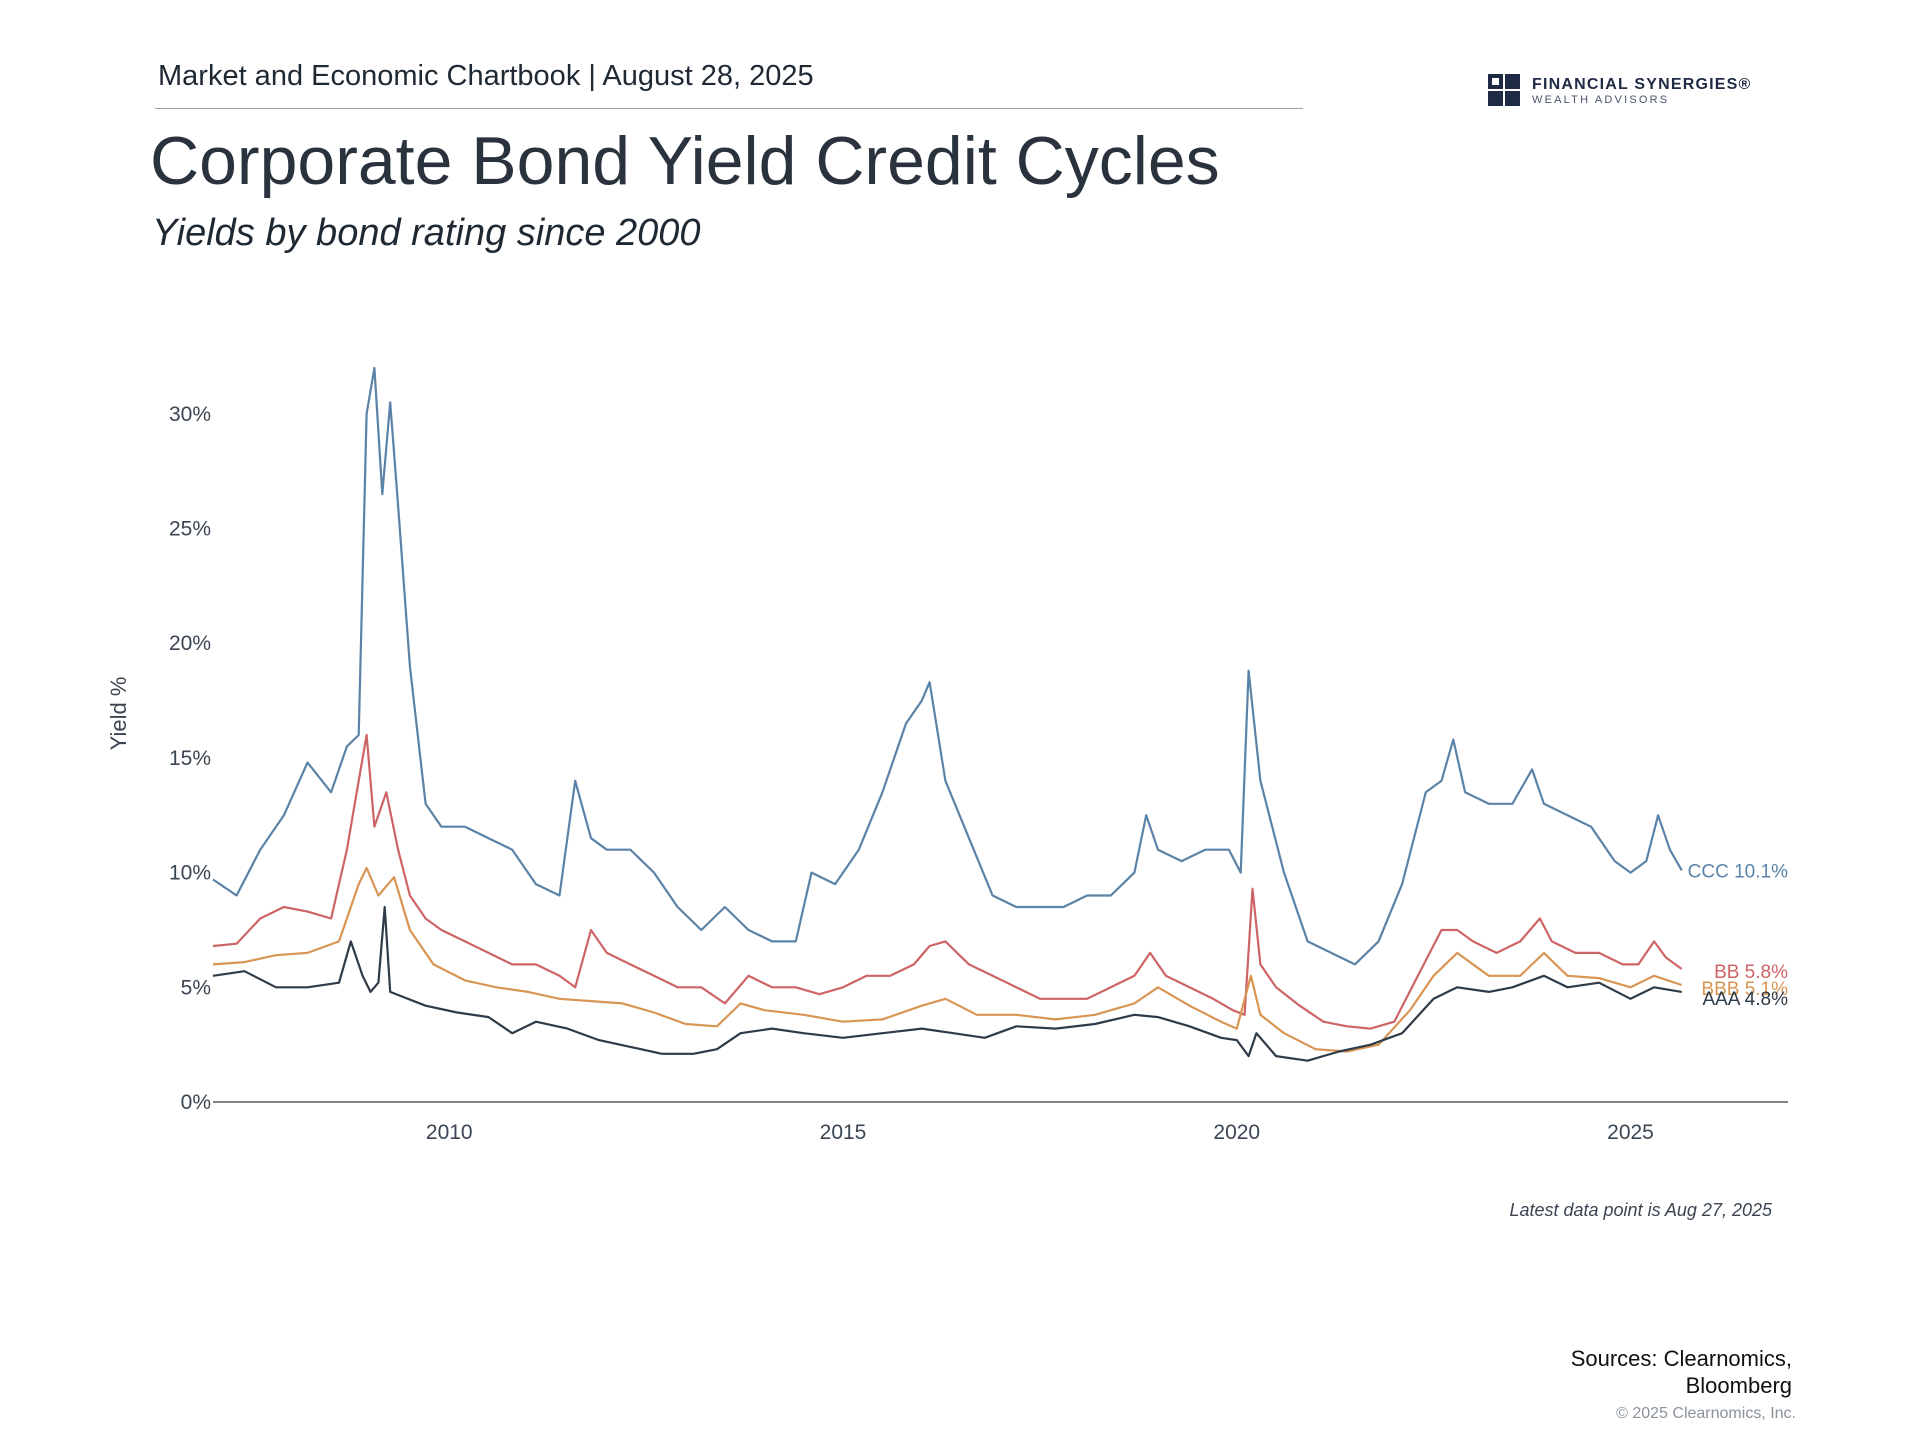 The height and width of the screenshot is (1440, 1920). Describe the element at coordinates (190, 529) in the screenshot. I see `y-tick-label: 25%` at that location.